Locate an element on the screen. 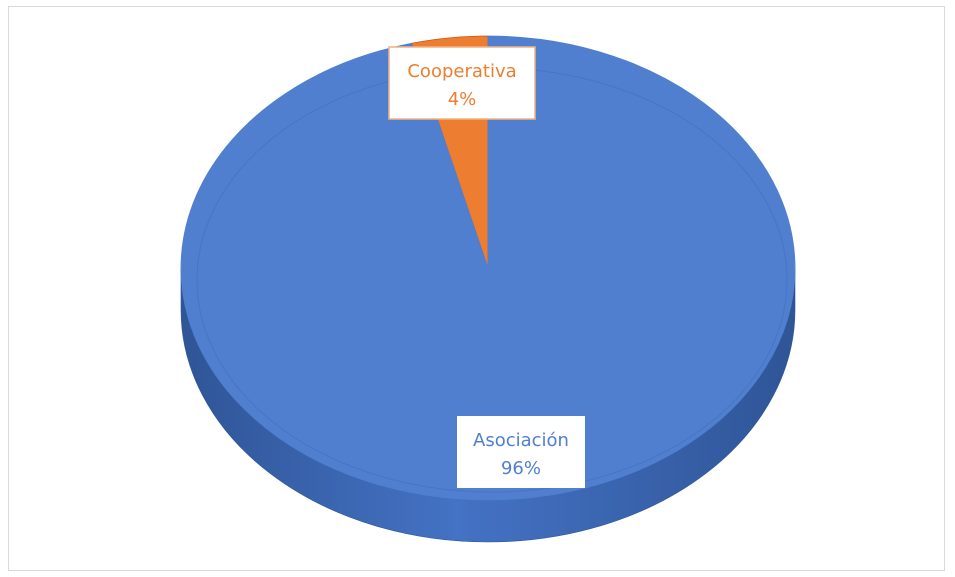  data-label-asociaci-n: Asociación 96% is located at coordinates (521, 452).